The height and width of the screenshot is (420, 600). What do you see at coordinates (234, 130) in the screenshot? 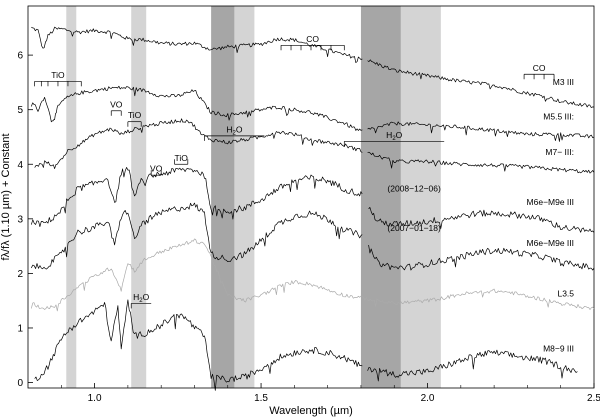
I see `marker-label-5: H2O` at bounding box center [234, 130].